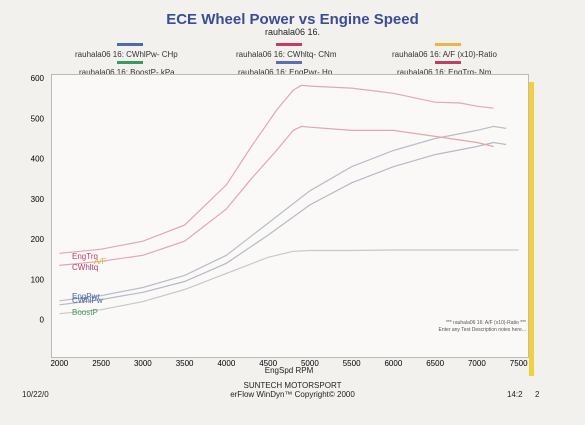  I want to click on y-tick-label: 200, so click(38, 239).